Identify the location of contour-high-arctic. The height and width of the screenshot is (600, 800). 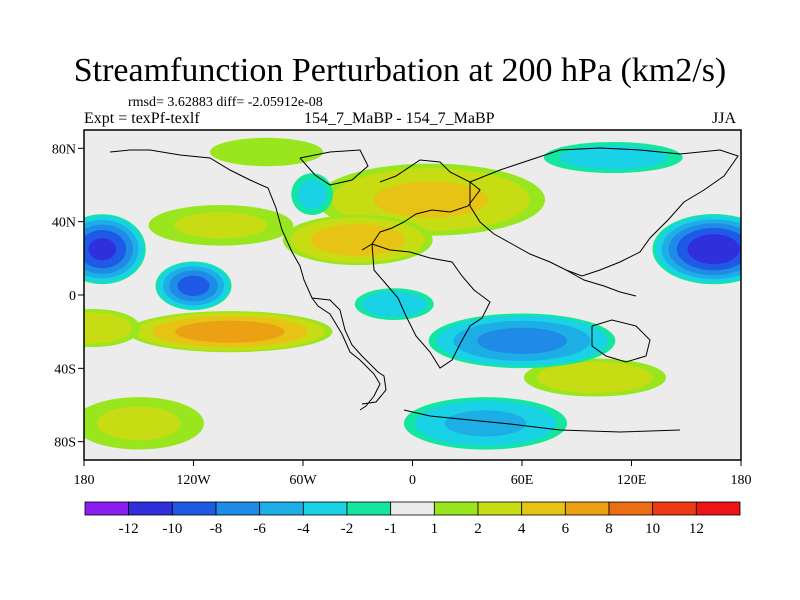
(266, 152).